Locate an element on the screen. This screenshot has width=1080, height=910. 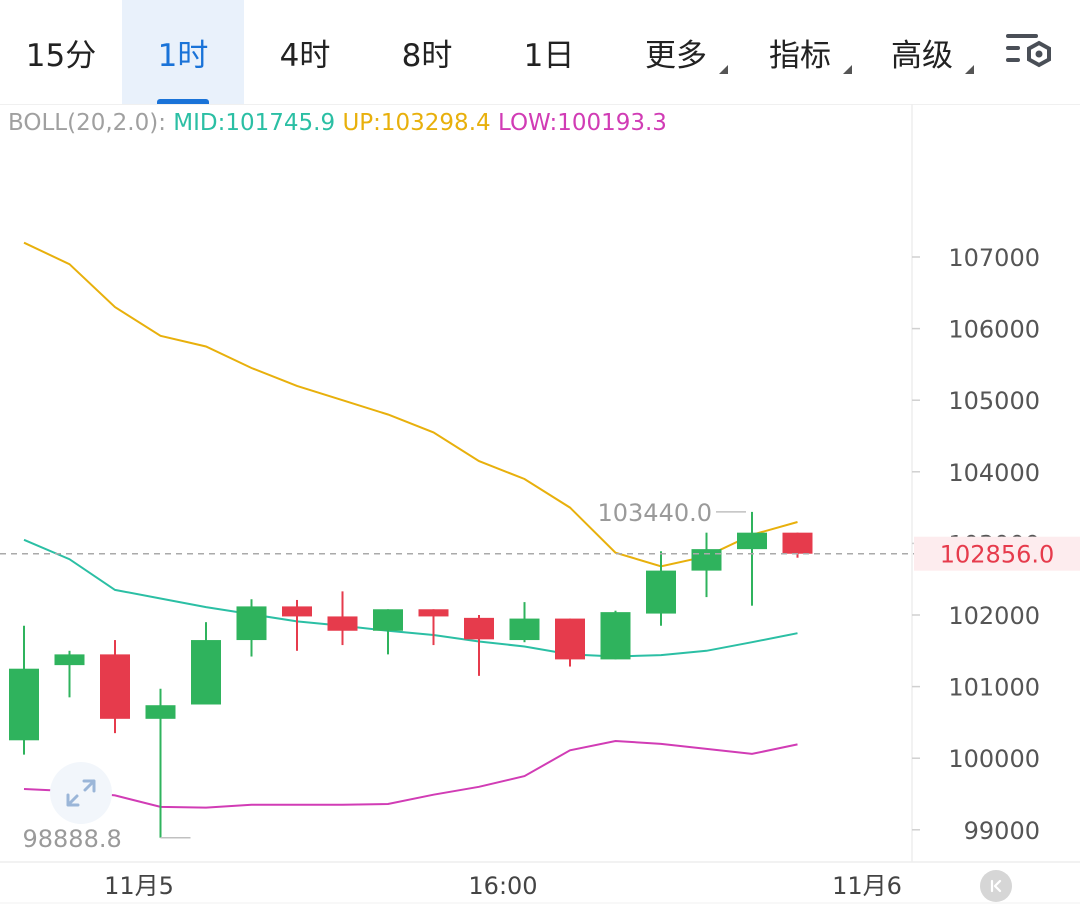
y-tick-label: 105000 is located at coordinates (994, 401).